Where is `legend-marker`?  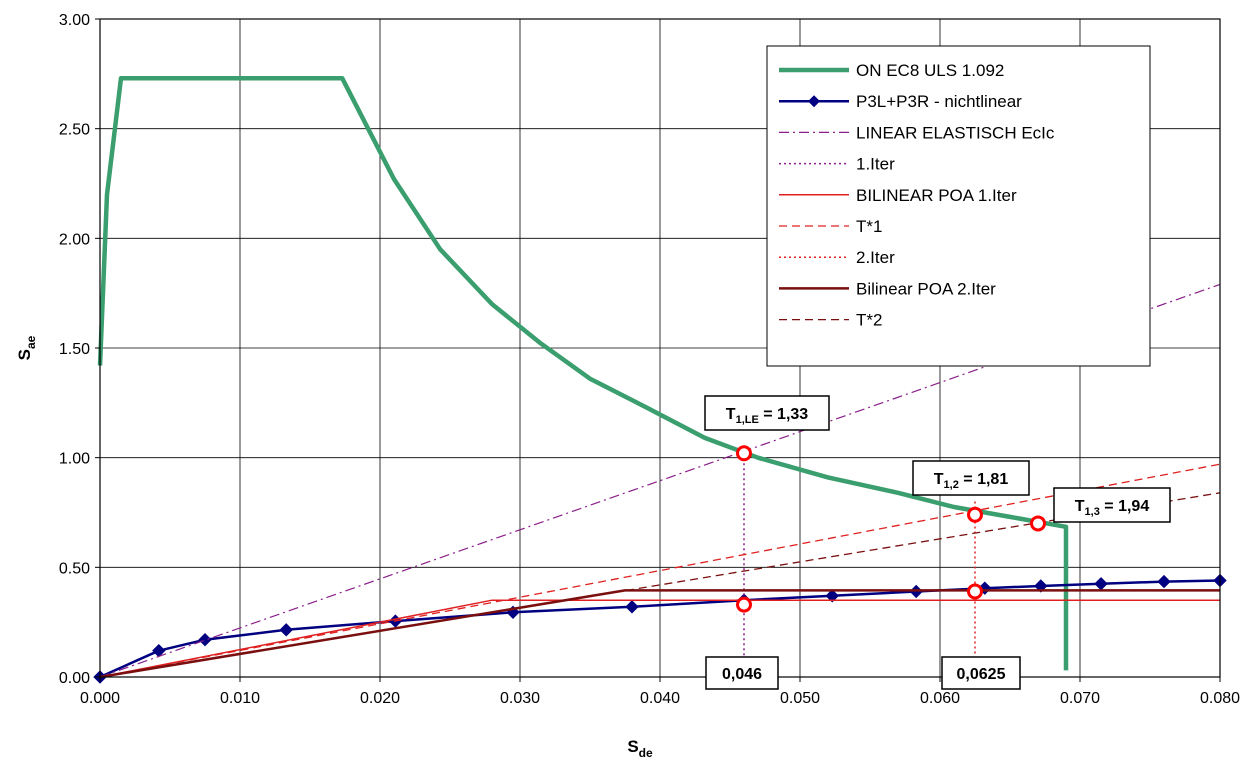 legend-marker is located at coordinates (814, 101).